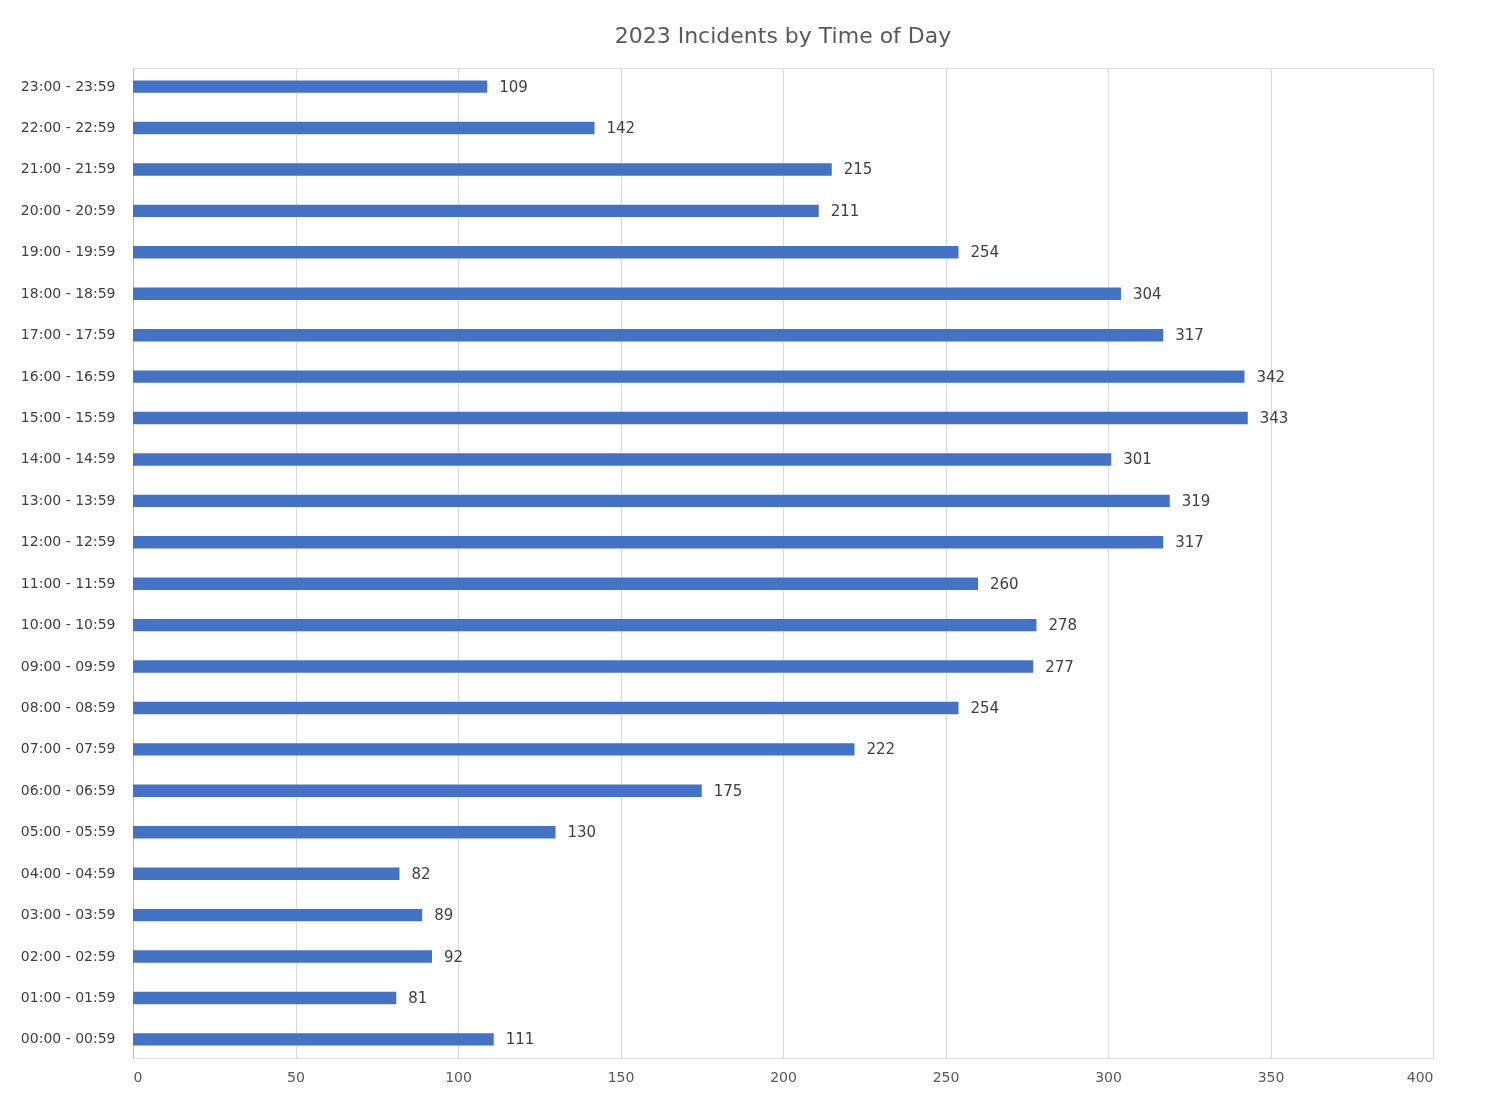  I want to click on data-label: 215, so click(858, 169).